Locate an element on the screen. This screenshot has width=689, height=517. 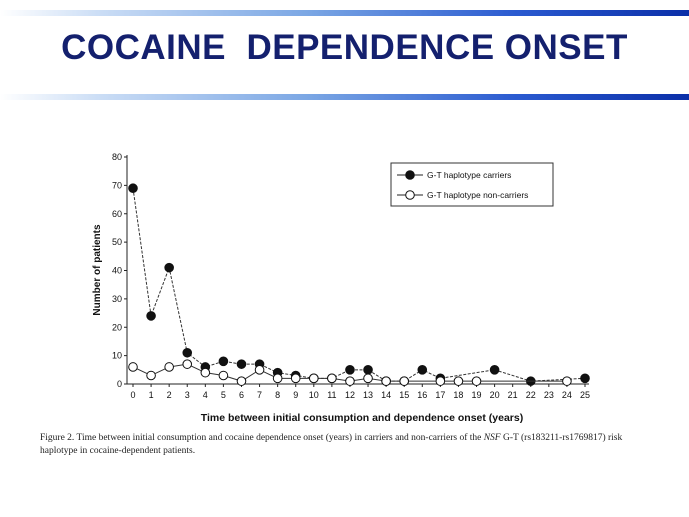
legend-label: G-T haplotype non-carriers is located at coordinates (477, 195).